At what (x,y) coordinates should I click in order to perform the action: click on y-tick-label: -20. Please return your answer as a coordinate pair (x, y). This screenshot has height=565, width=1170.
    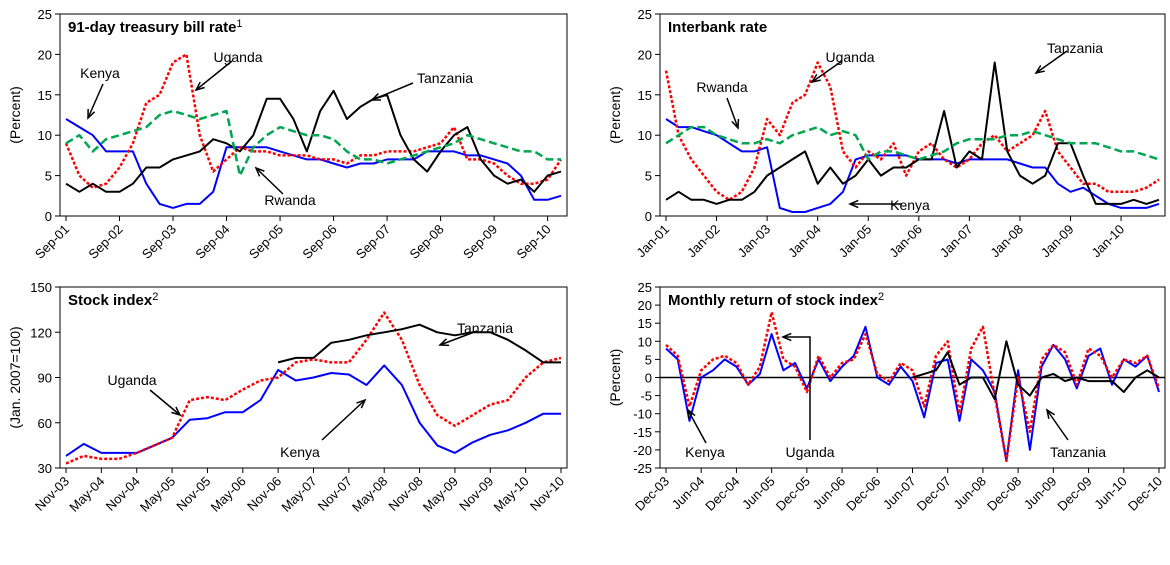
    Looking at the image, I should click on (642, 450).